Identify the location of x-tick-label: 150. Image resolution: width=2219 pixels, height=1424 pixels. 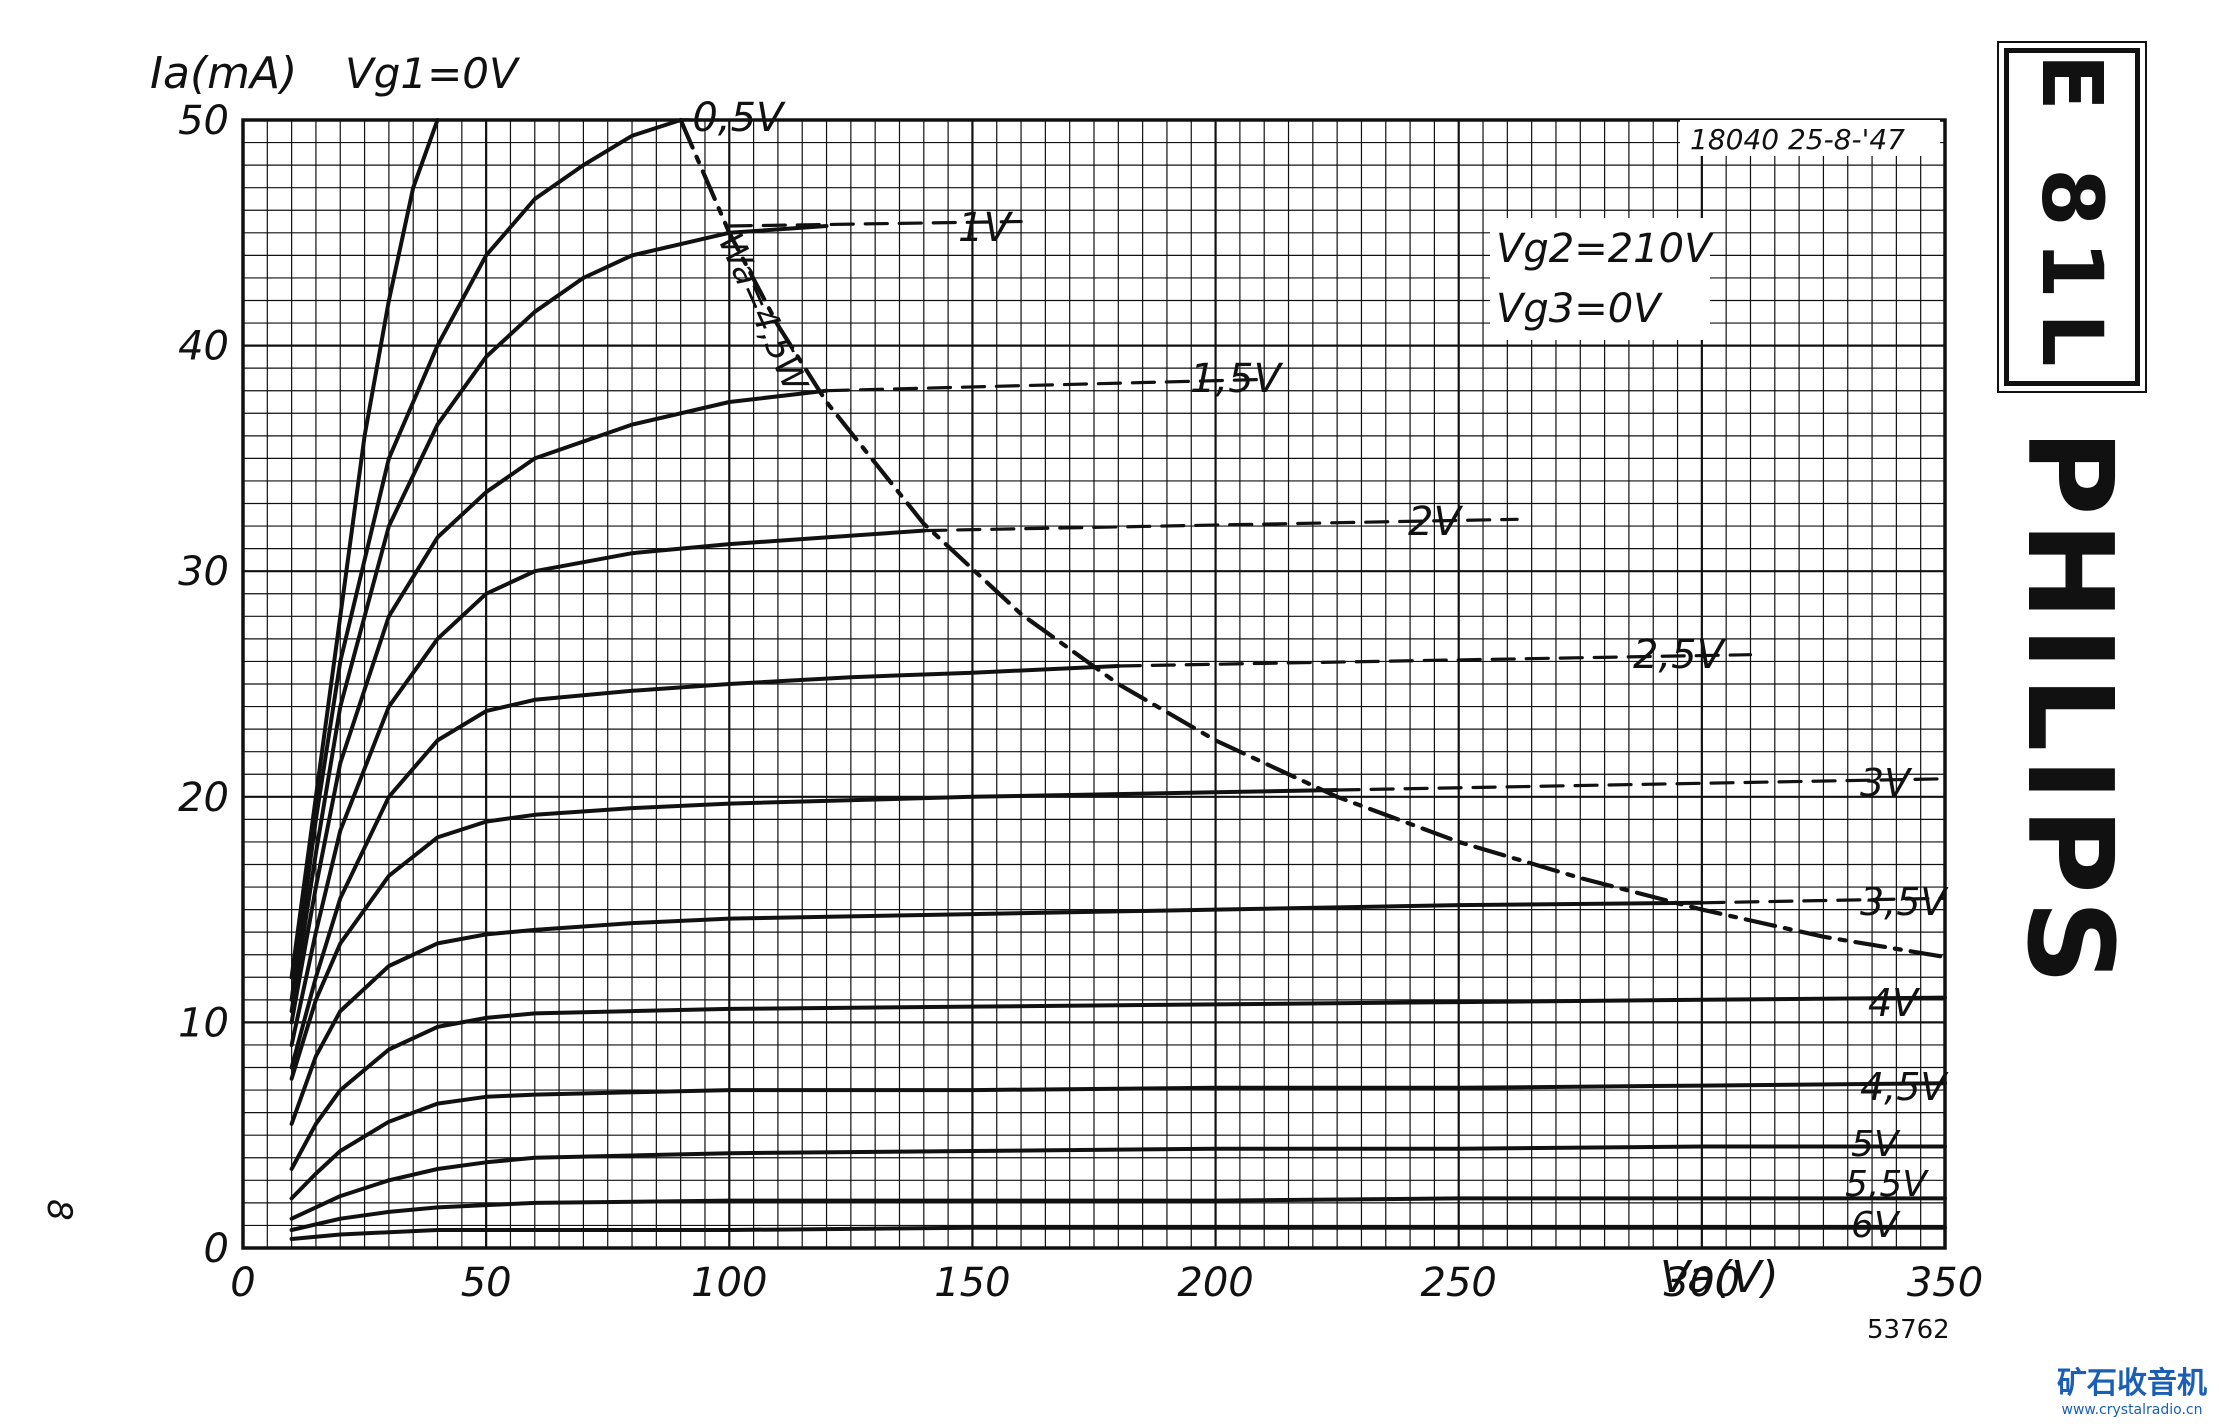
(972, 1283).